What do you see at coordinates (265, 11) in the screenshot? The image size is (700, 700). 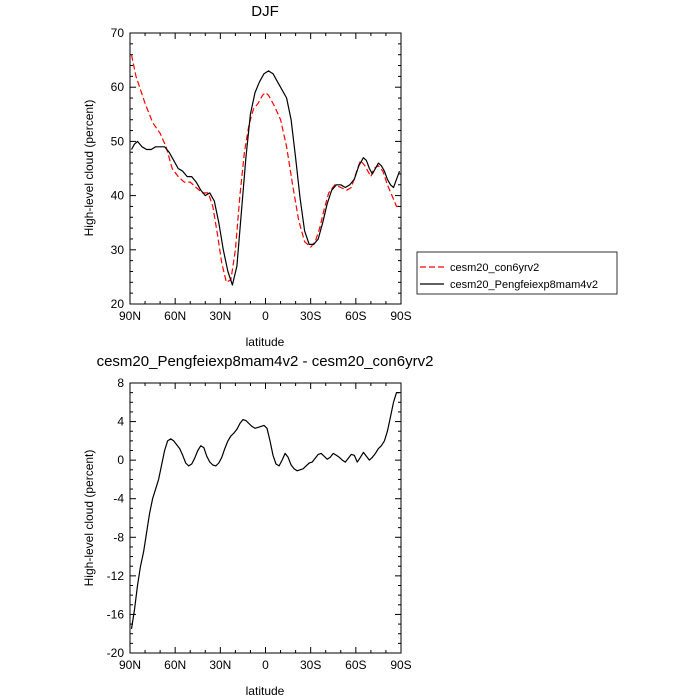 I see `top-plot-title: DJF` at bounding box center [265, 11].